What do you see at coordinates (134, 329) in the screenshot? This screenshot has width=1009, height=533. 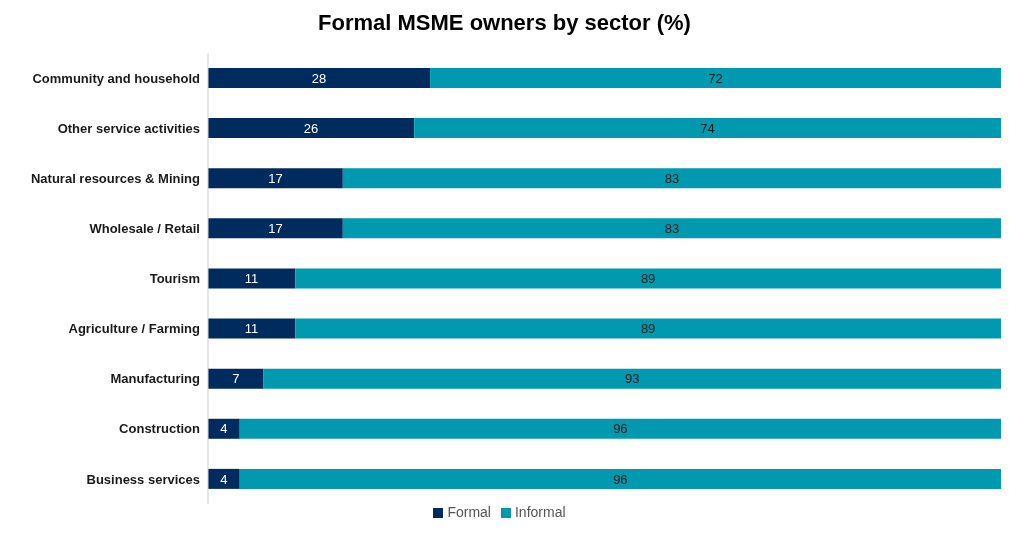 I see `y-tick-label: Agriculture / Farming` at bounding box center [134, 329].